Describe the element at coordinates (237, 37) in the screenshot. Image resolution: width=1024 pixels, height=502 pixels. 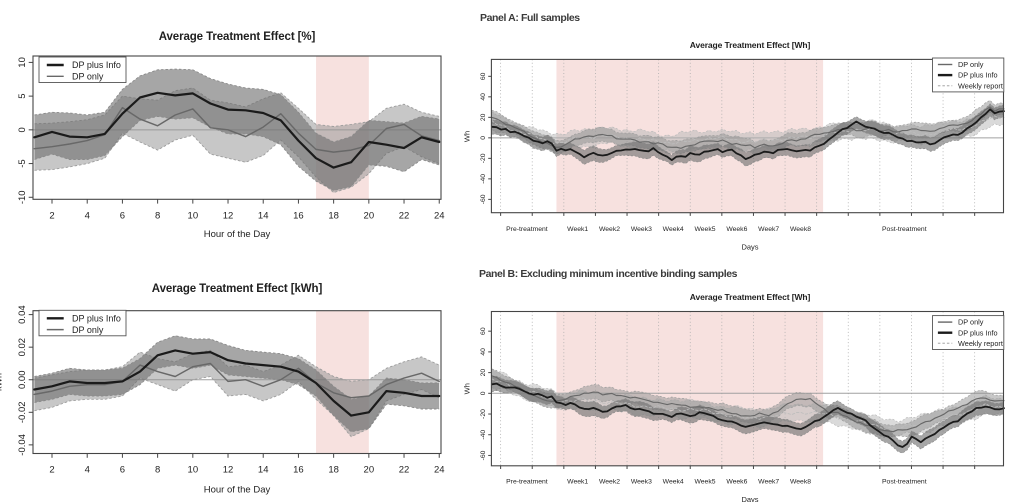
I see `ate-percent-title: Average Treatment Effect [%]` at that location.